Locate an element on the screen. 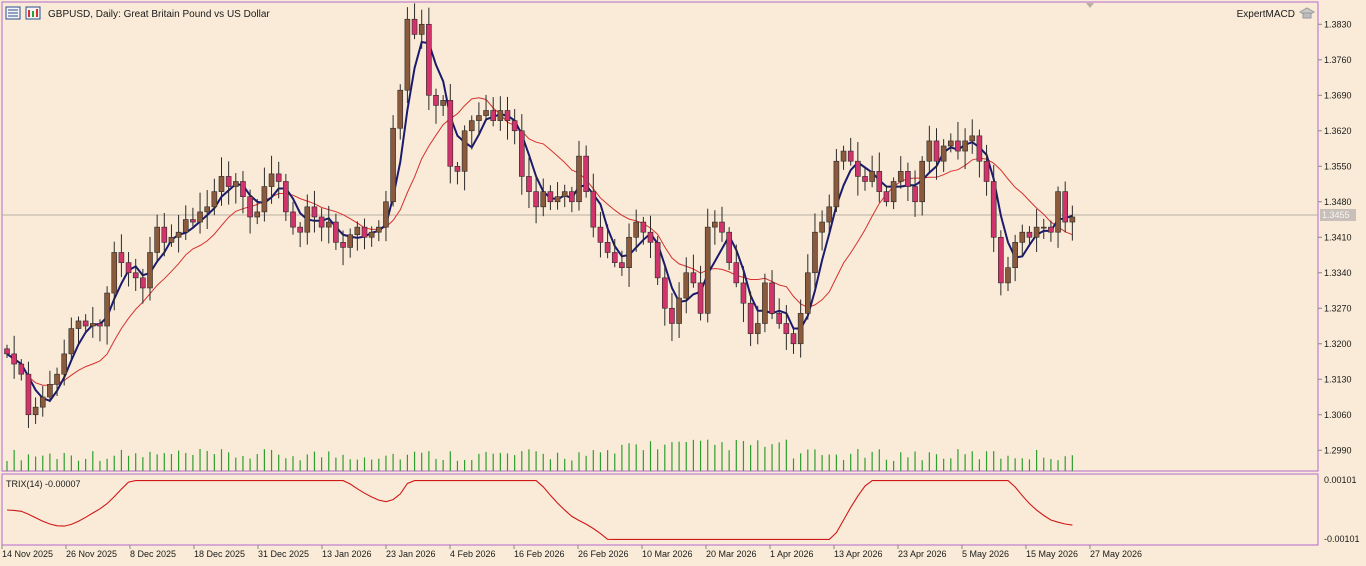 Image resolution: width=1366 pixels, height=566 pixels. trix-line is located at coordinates (539, 510).